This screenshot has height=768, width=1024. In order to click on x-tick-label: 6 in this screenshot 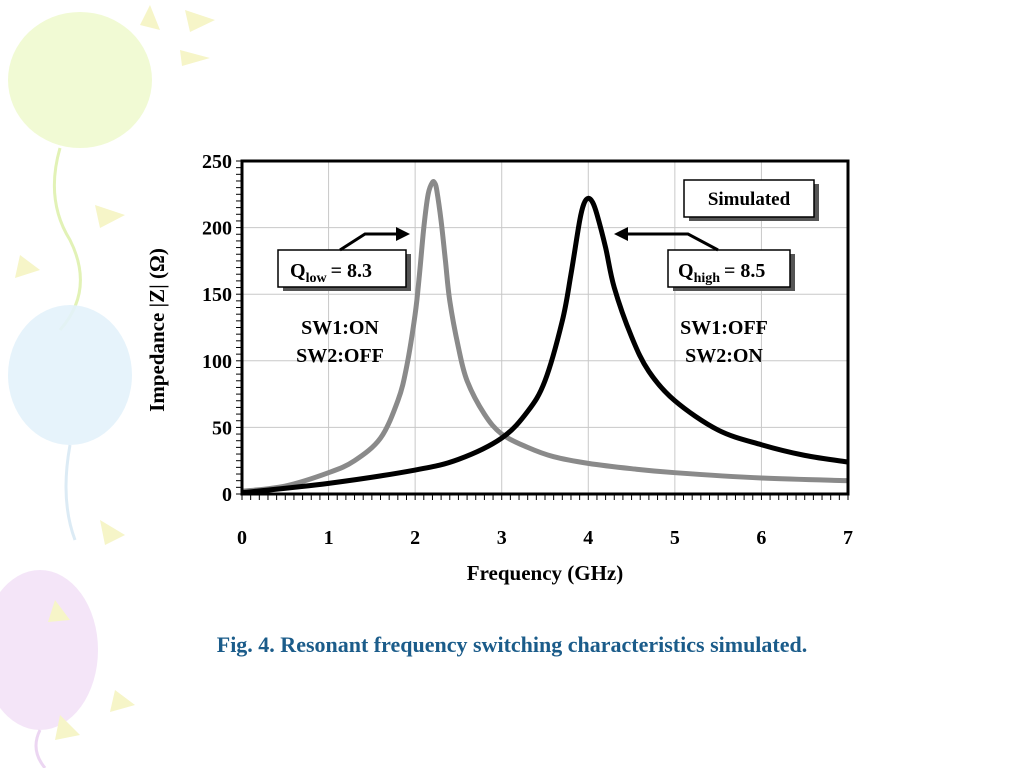, I will do `click(761, 538)`.